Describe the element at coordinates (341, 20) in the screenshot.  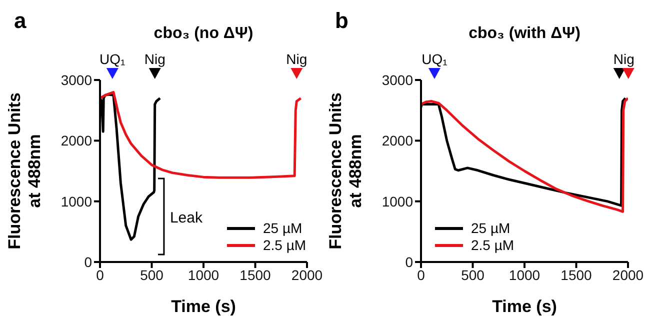
I see `text: b` at that location.